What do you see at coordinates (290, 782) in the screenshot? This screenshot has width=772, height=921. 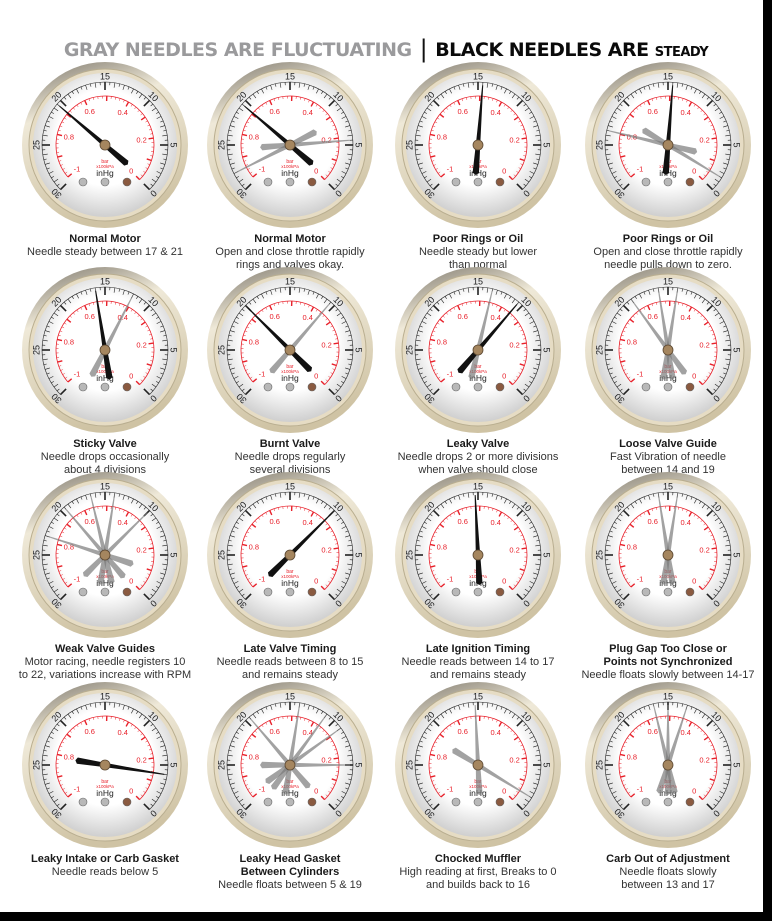 I see `bar-unit-label: bar` at bounding box center [290, 782].